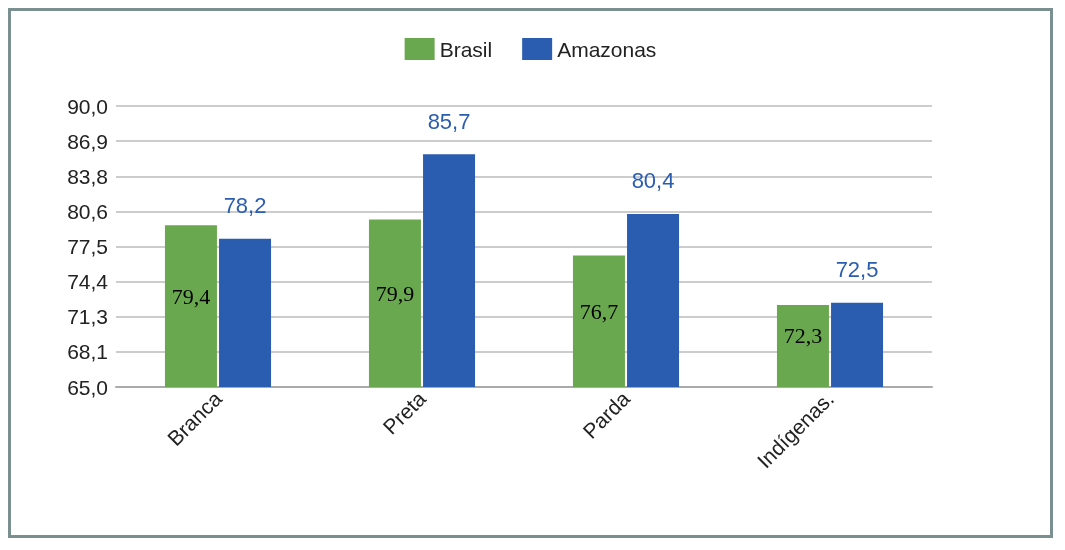  What do you see at coordinates (466, 49) in the screenshot?
I see `legend-label: Brasil` at bounding box center [466, 49].